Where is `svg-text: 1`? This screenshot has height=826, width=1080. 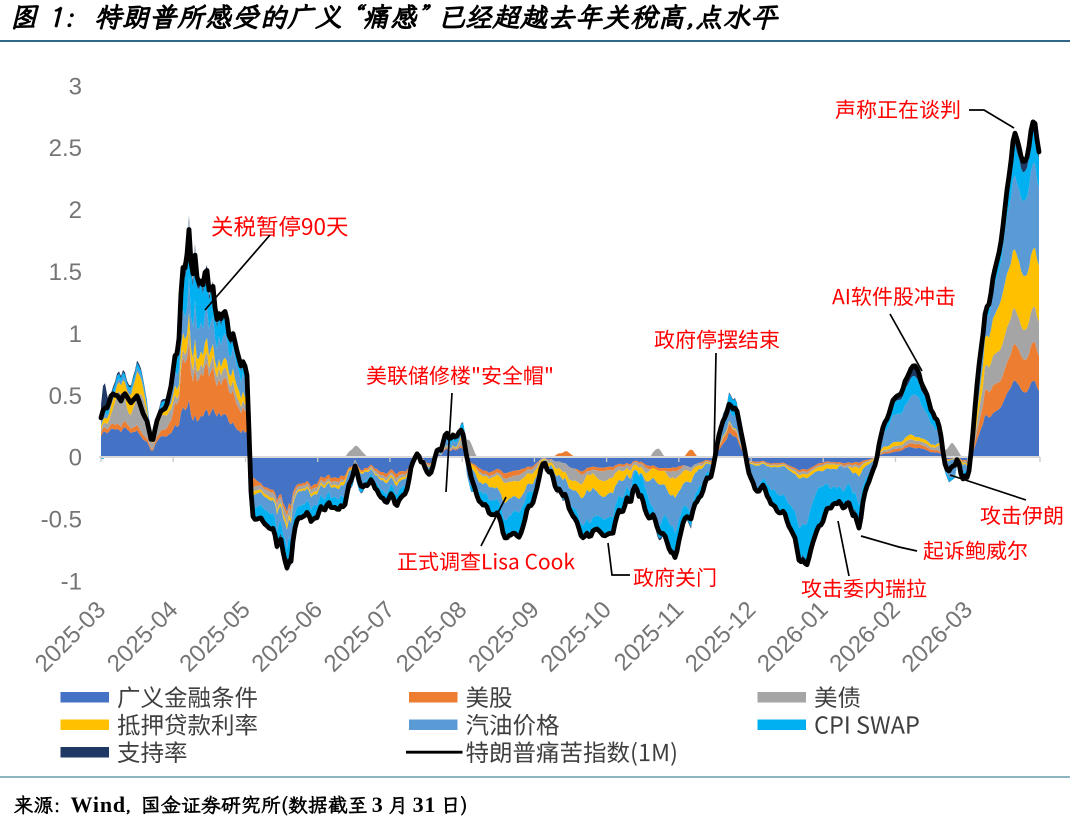 svg-text: 1 is located at coordinates (75, 334).